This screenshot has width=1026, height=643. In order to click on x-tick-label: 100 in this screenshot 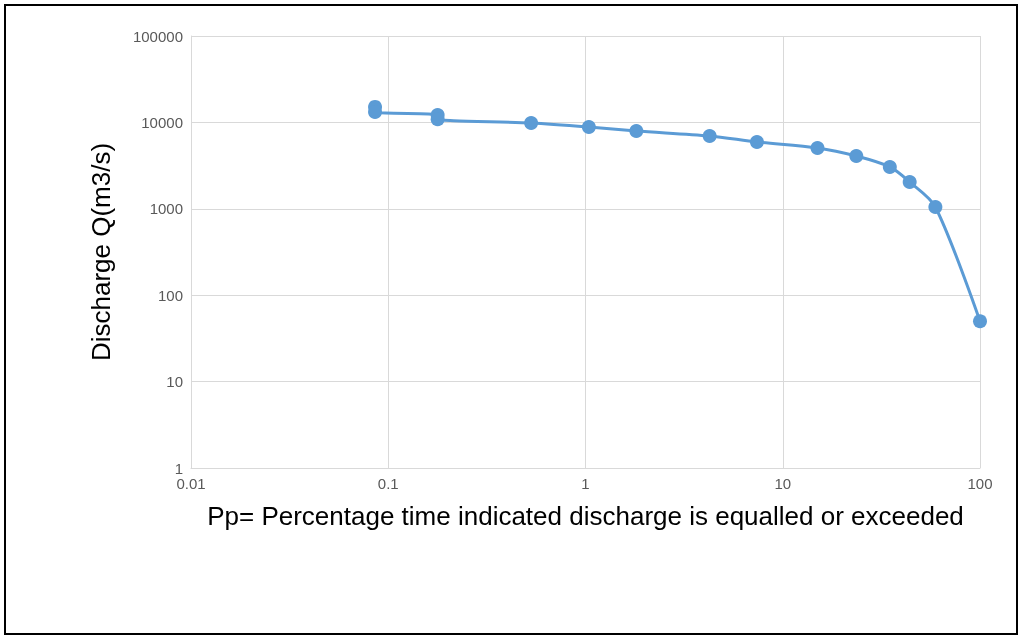, I will do `click(980, 483)`.